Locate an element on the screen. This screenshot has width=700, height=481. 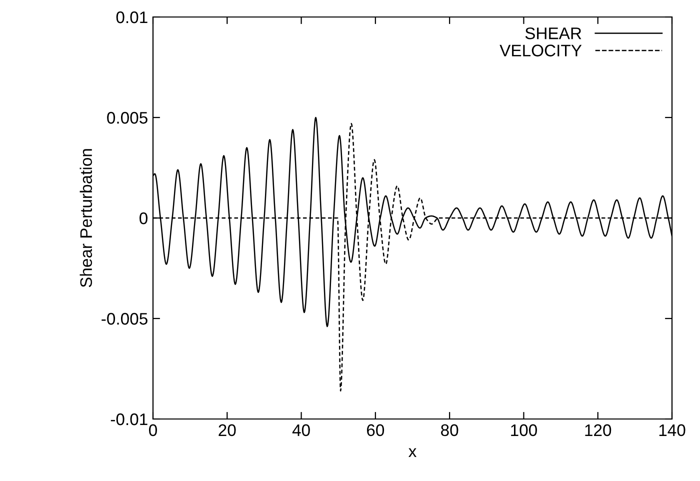
y-tick-label: 0.01 is located at coordinates (132, 17).